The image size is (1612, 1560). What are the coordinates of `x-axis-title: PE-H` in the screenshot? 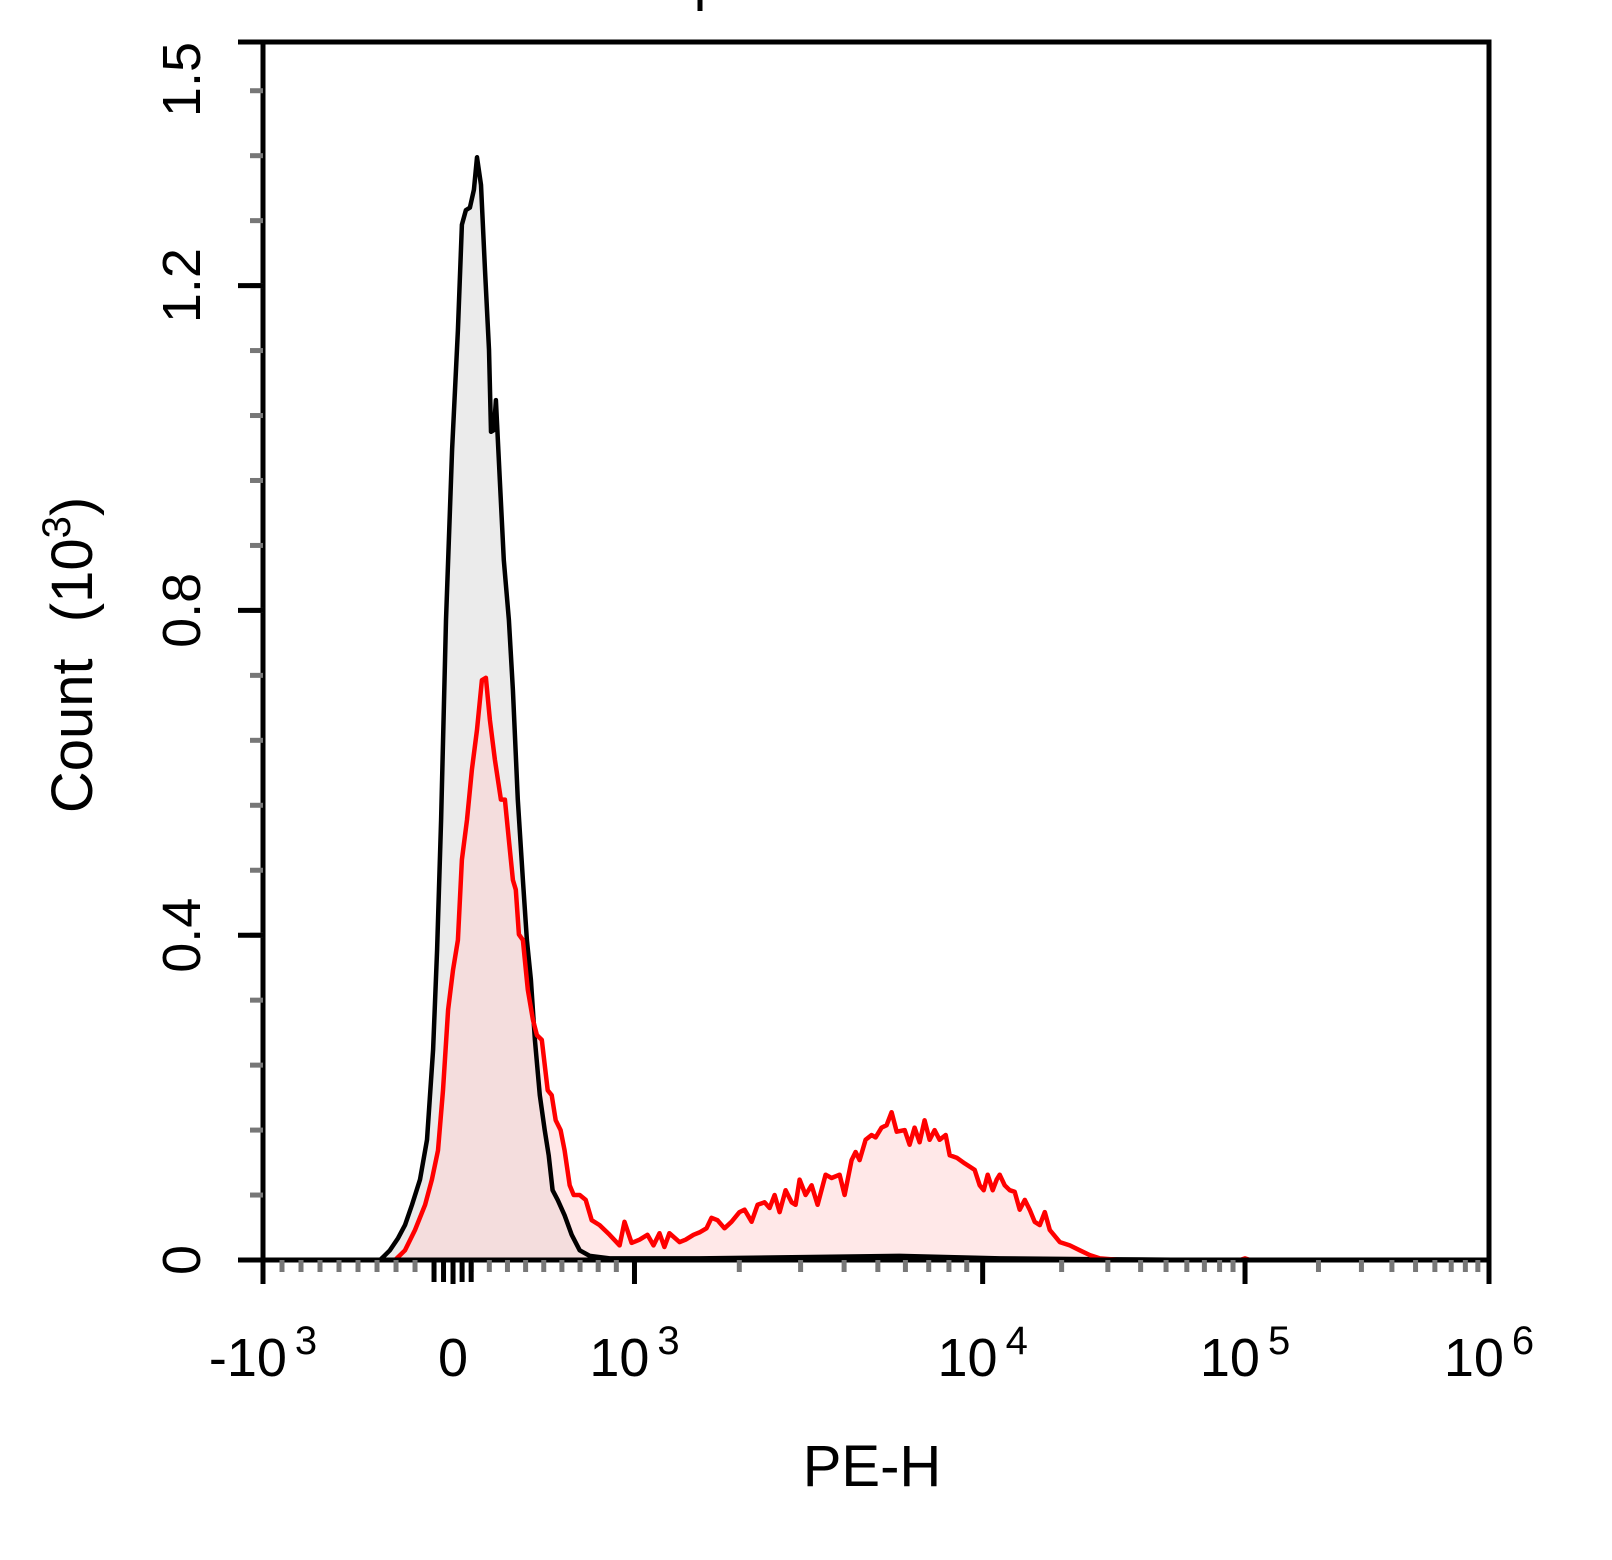 It's located at (872, 1466).